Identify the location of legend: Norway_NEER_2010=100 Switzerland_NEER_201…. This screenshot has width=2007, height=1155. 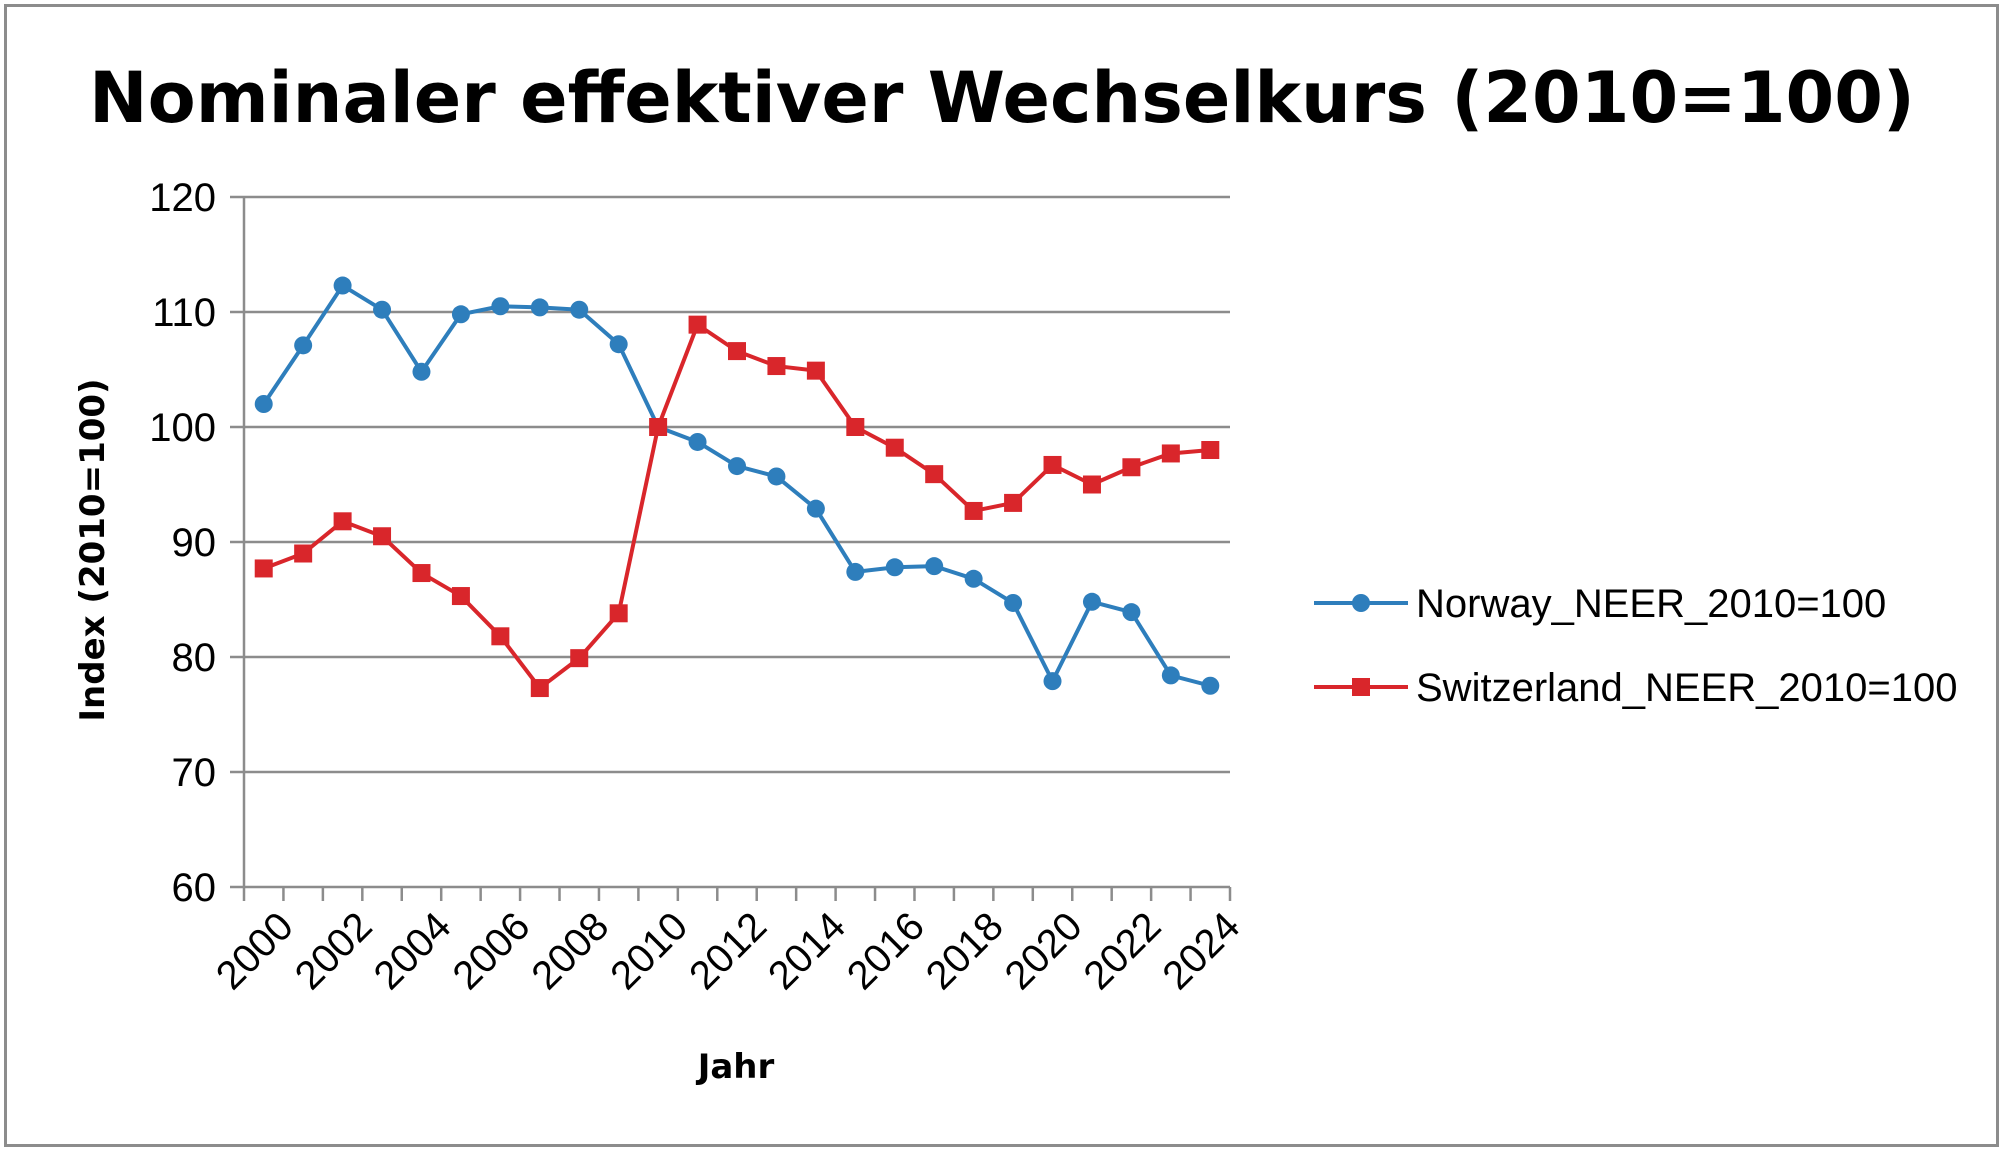
(1635, 646).